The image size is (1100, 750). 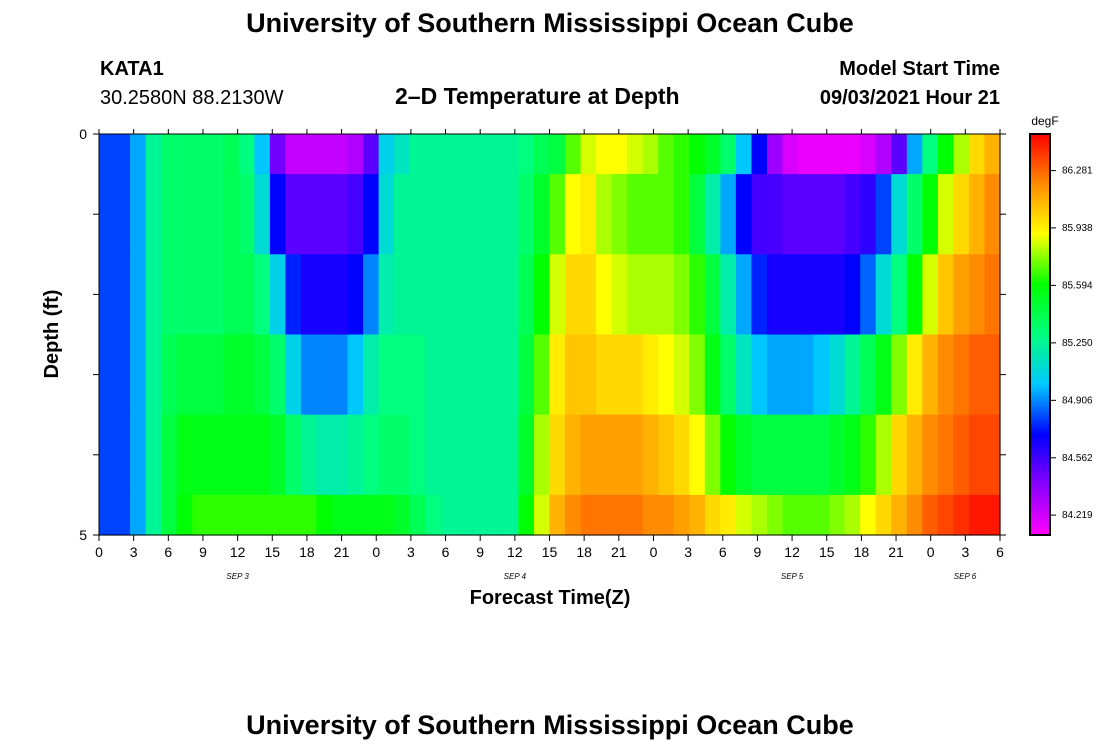 I want to click on y-tick-label: 0, so click(x=83, y=134).